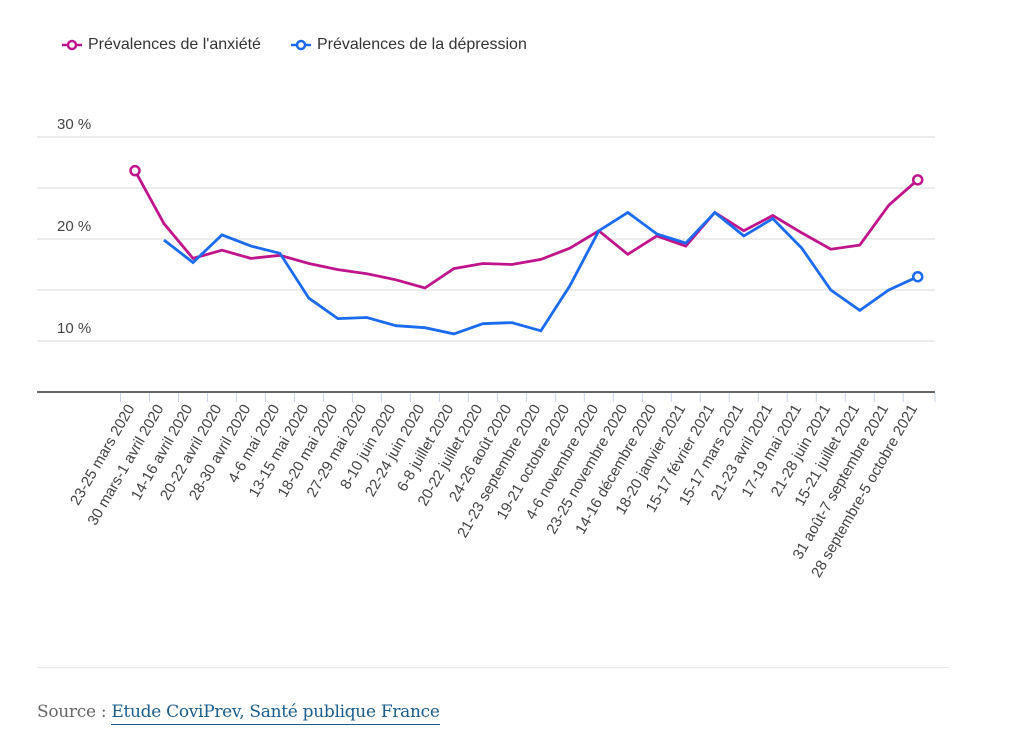  I want to click on y-tick-label: 20 %, so click(74, 226).